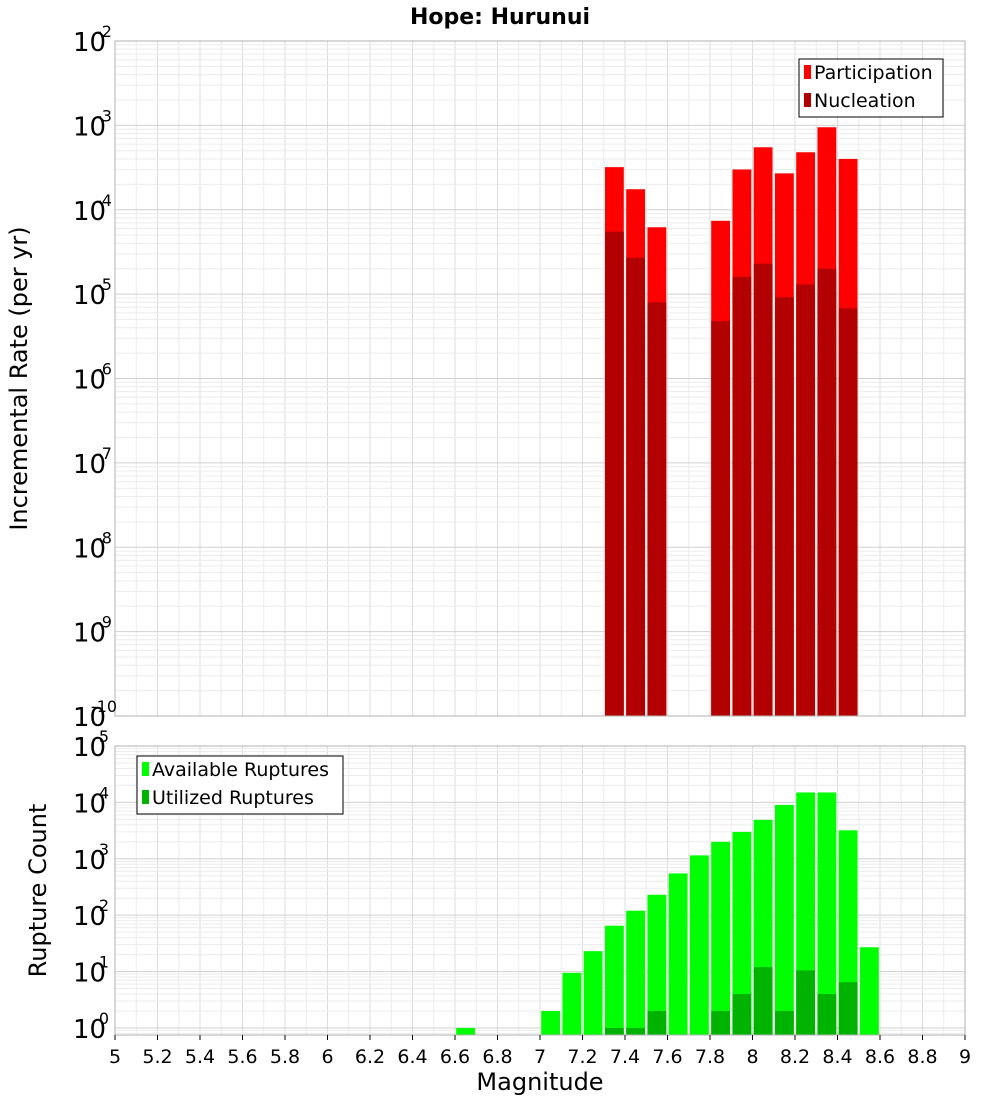 The image size is (1000, 1100). I want to click on y-tick-exponent: -8, so click(104, 537).